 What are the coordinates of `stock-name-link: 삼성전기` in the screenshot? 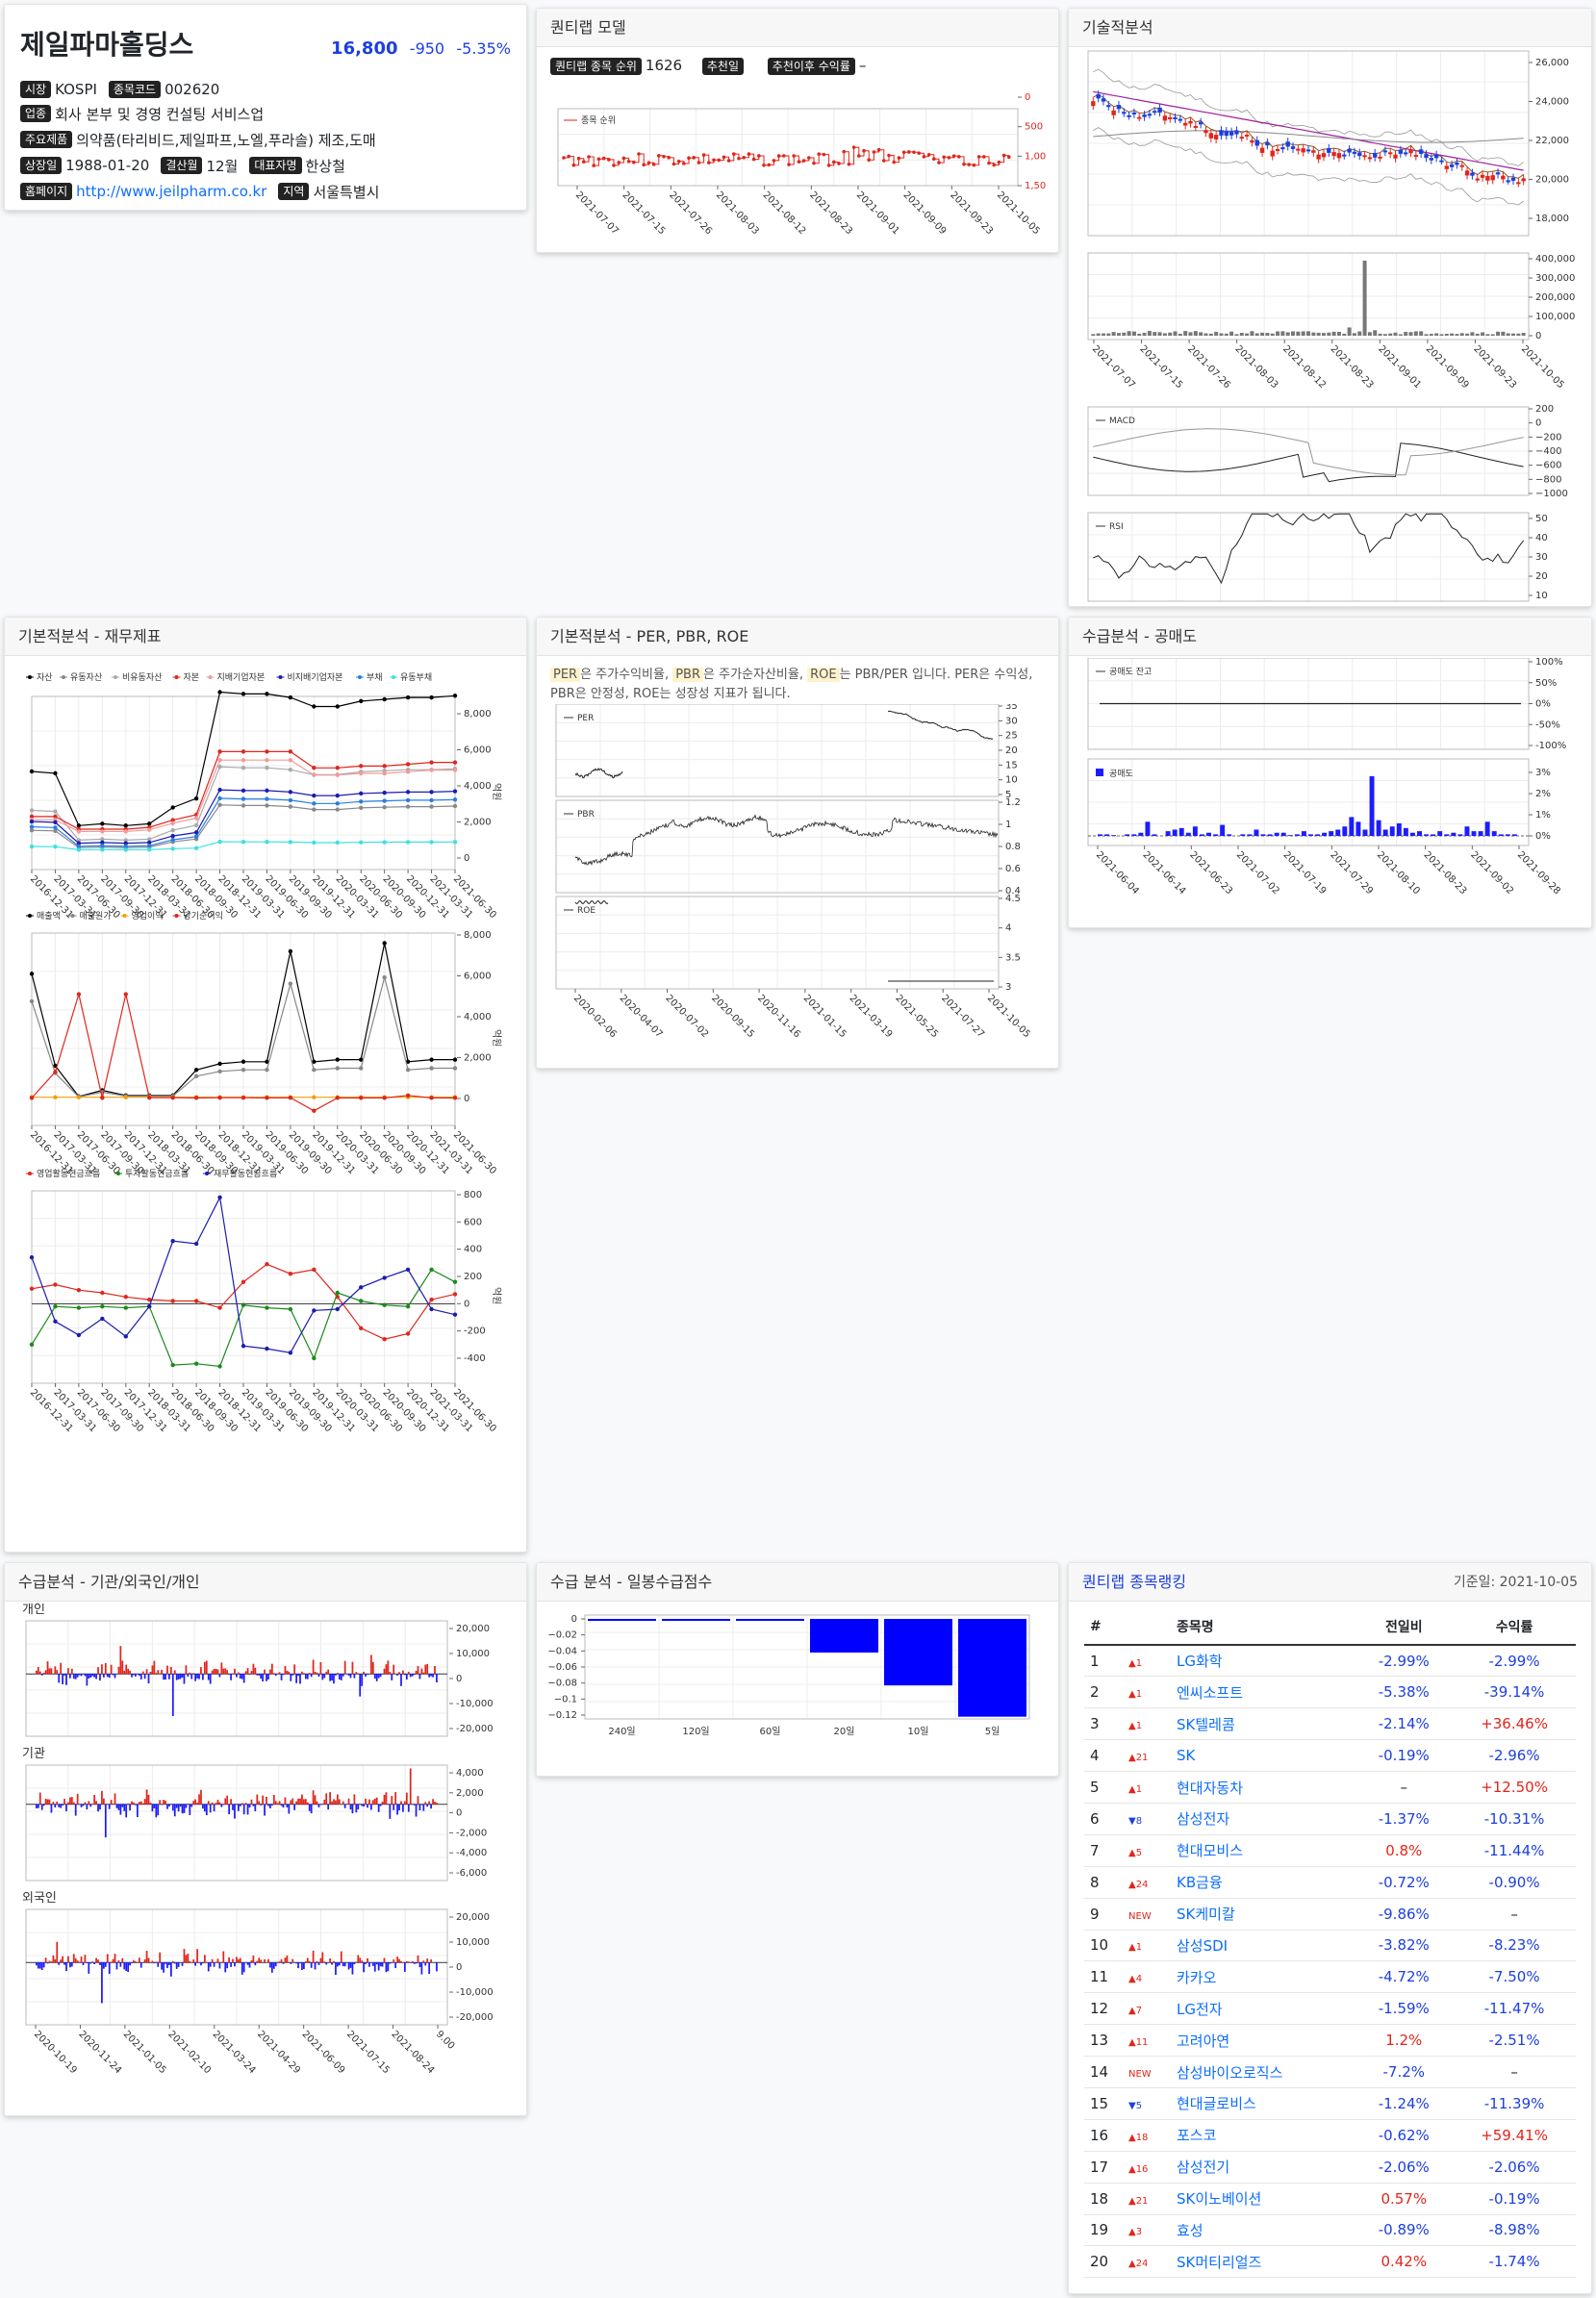 It's located at (1263, 2167).